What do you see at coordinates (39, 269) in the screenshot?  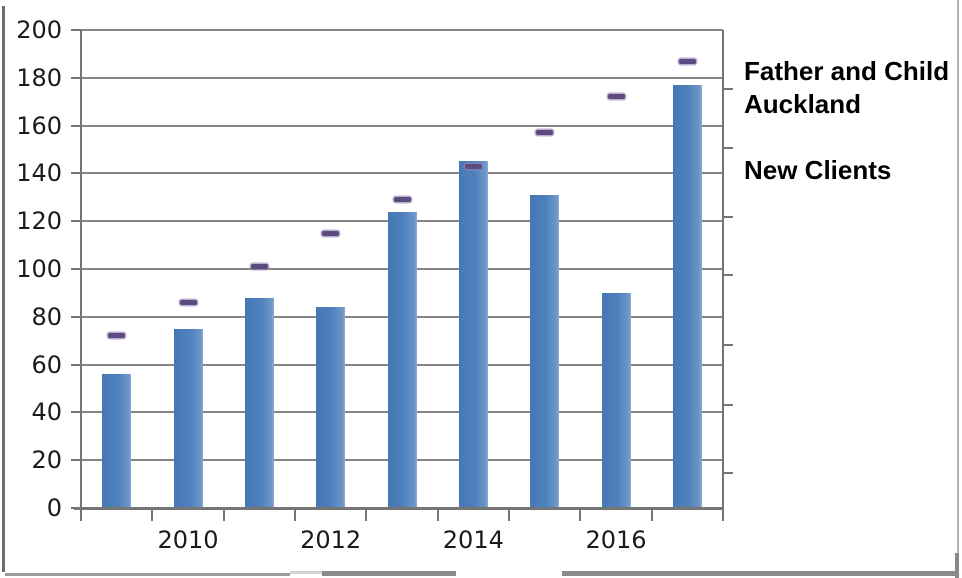 I see `y-axis-tick-label: 100` at bounding box center [39, 269].